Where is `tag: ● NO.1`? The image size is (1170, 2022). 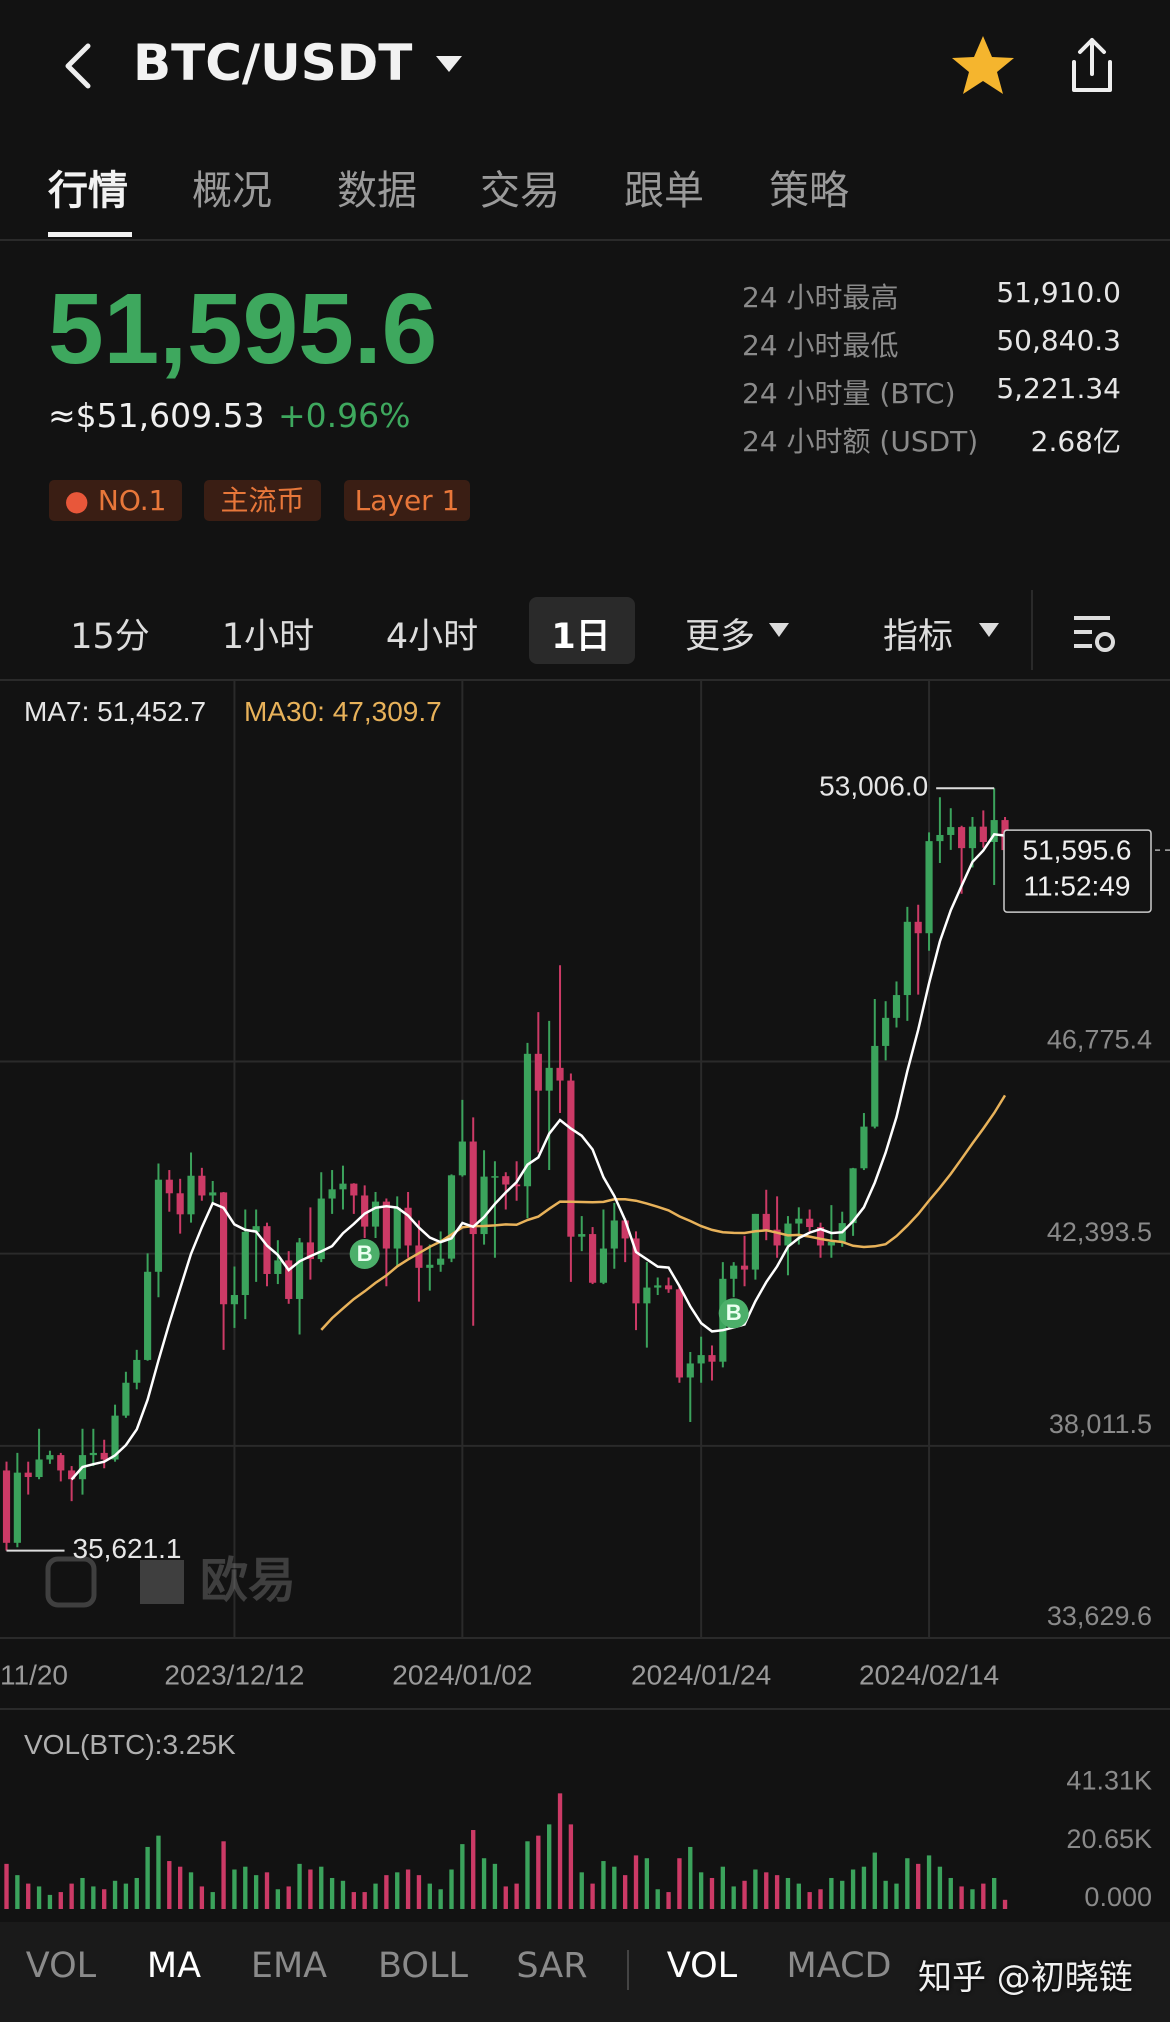
tag: ● NO.1 is located at coordinates (115, 500).